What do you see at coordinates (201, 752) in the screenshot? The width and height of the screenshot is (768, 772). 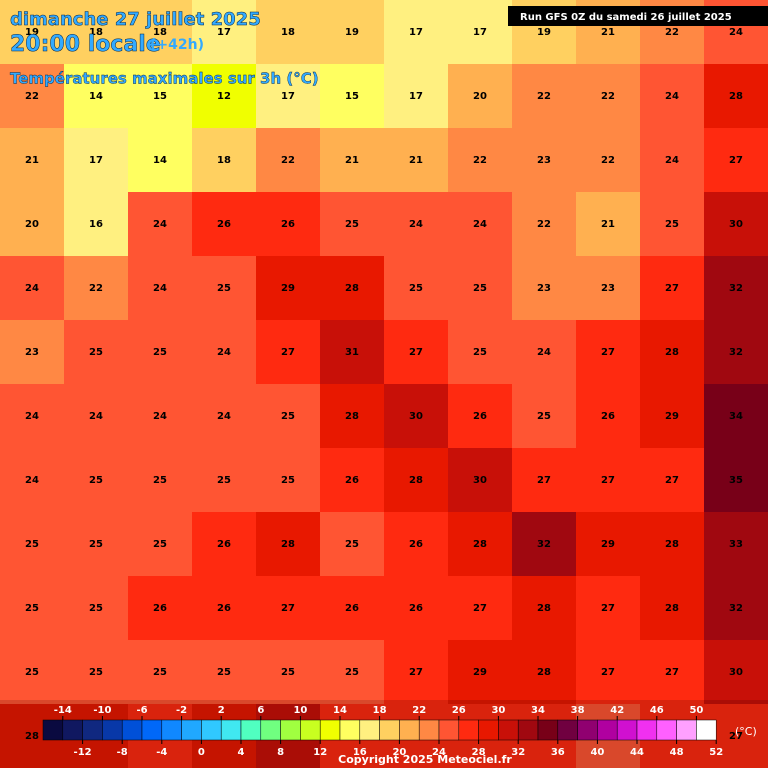 I see `legend-tick-label: 0` at bounding box center [201, 752].